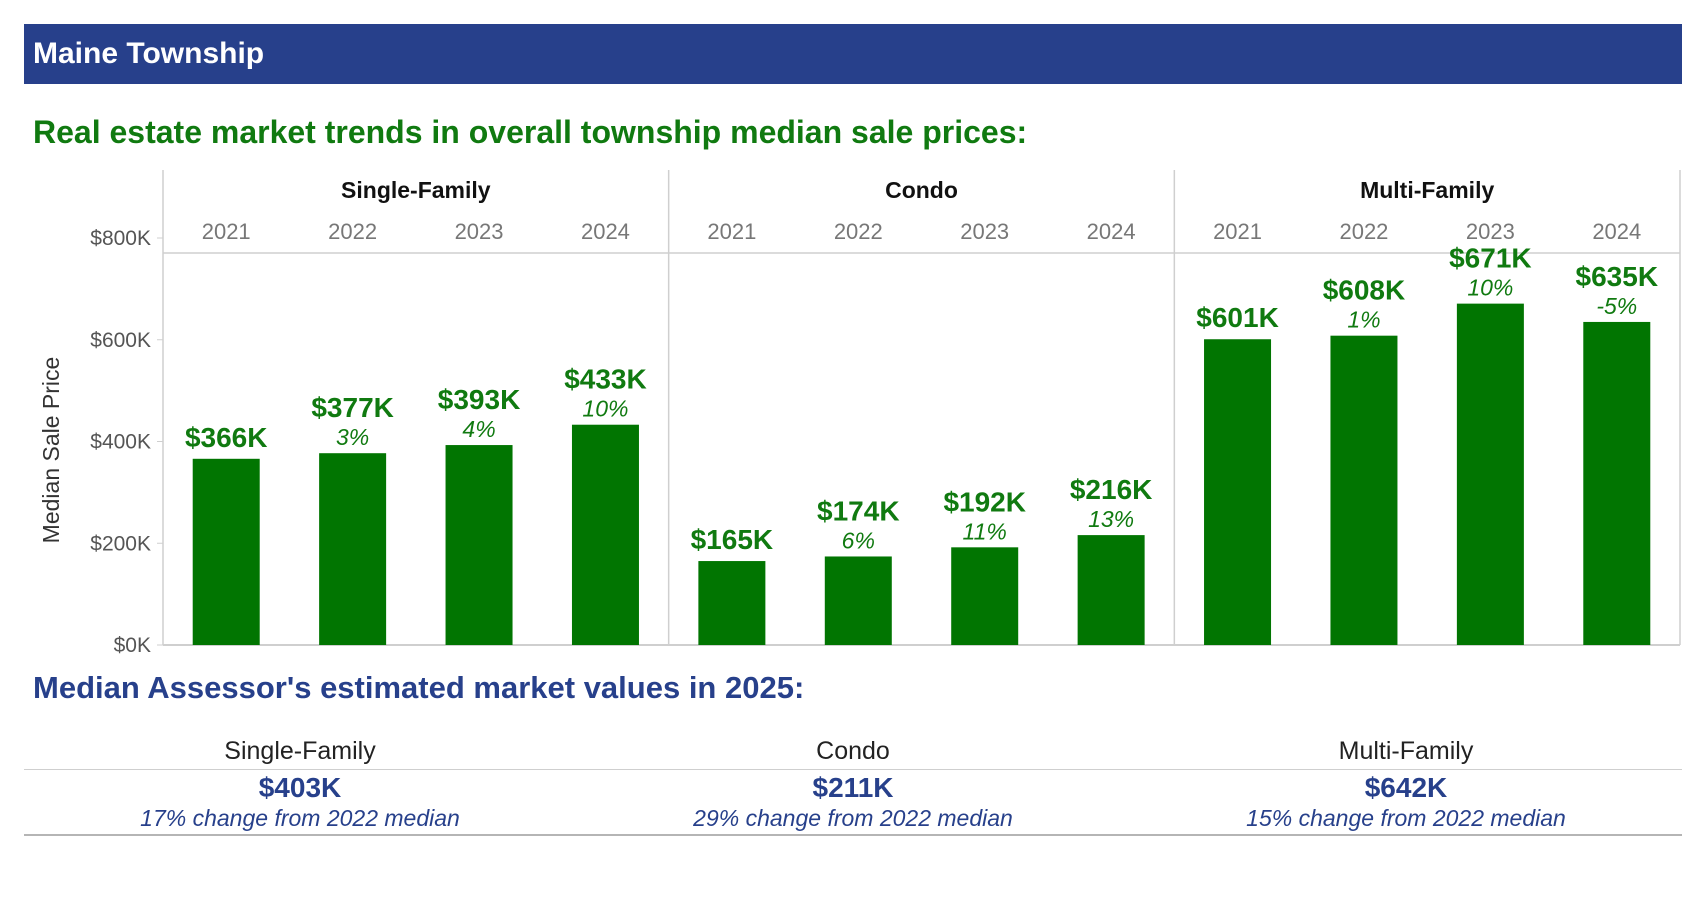 The image size is (1700, 900). Describe the element at coordinates (478, 429) in the screenshot. I see `bar-change-label: 4%` at that location.